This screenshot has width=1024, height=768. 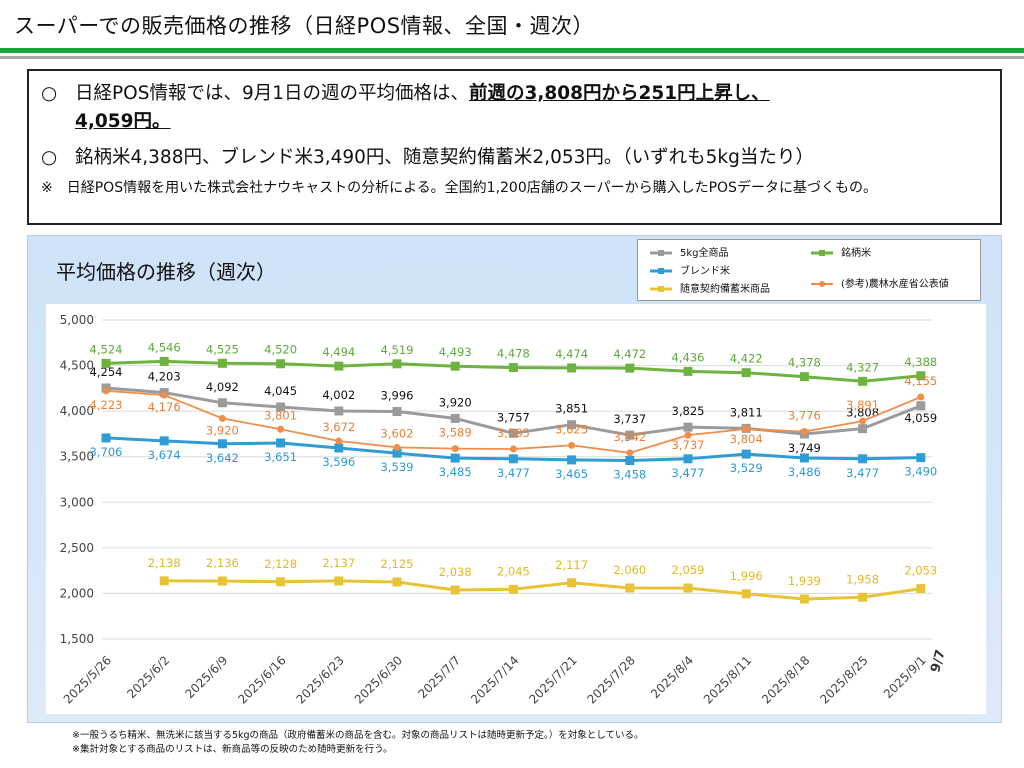 I want to click on data-label: 4,520, so click(x=280, y=350).